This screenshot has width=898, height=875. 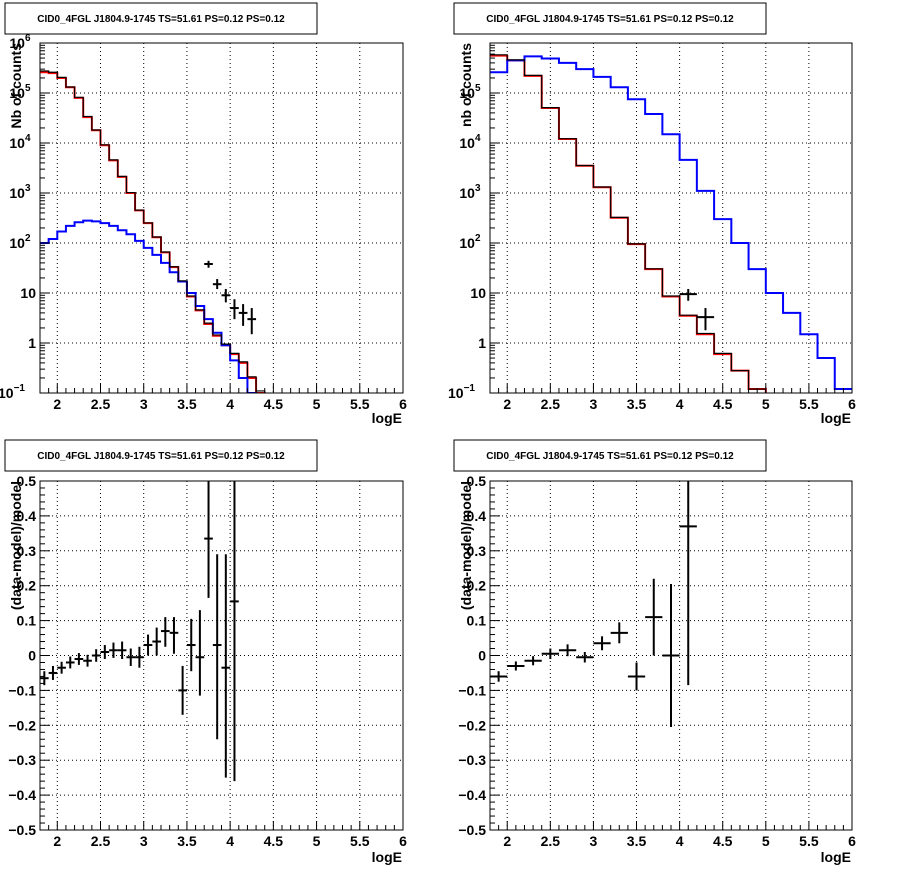 I want to click on y-tick-label: −0.5, so click(x=472, y=830).